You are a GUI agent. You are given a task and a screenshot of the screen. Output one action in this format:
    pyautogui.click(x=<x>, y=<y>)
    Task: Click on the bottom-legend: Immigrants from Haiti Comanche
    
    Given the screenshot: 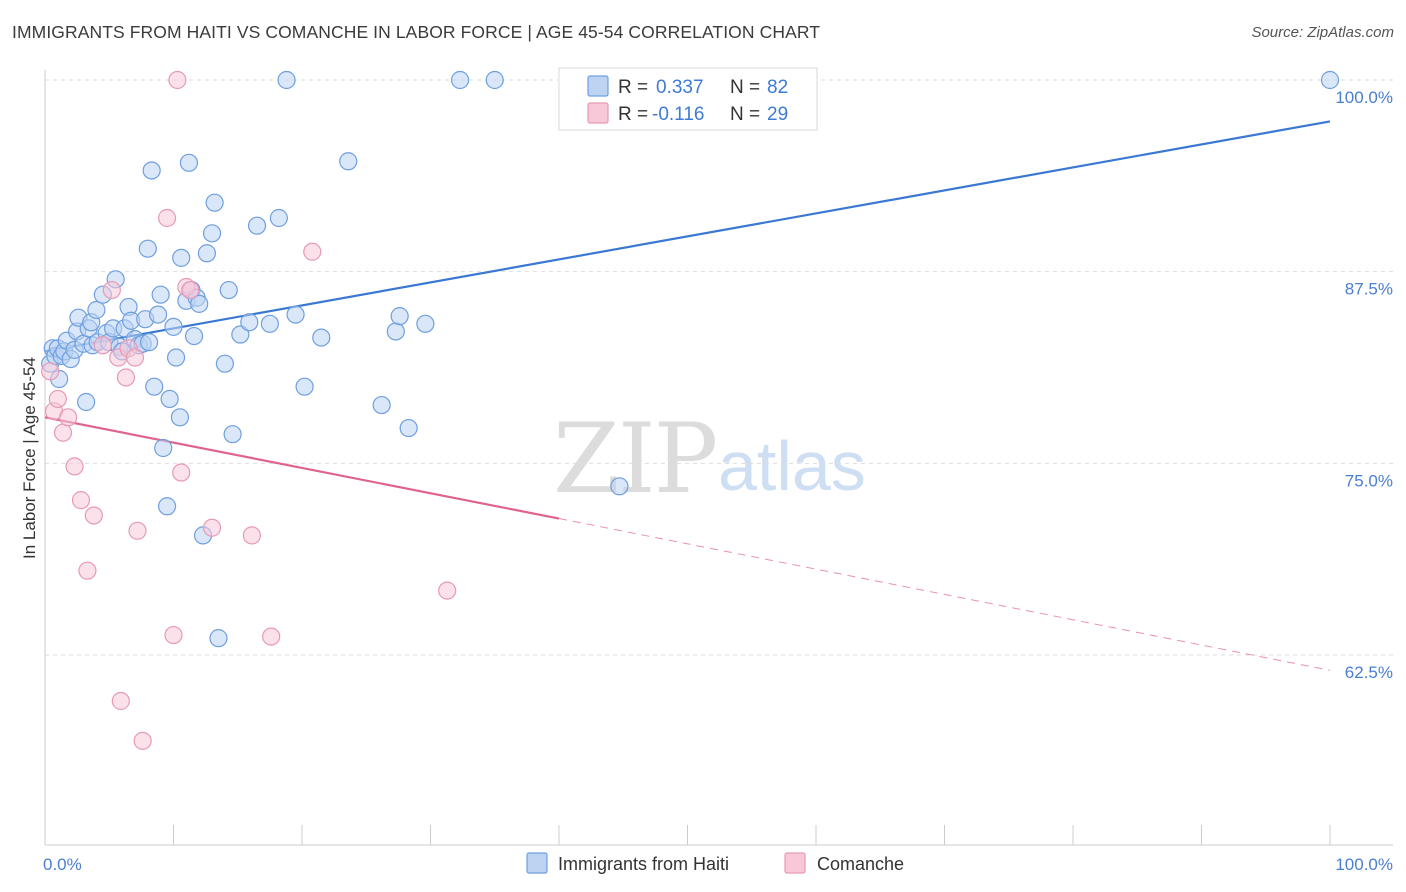 What is the action you would take?
    pyautogui.click(x=715, y=863)
    